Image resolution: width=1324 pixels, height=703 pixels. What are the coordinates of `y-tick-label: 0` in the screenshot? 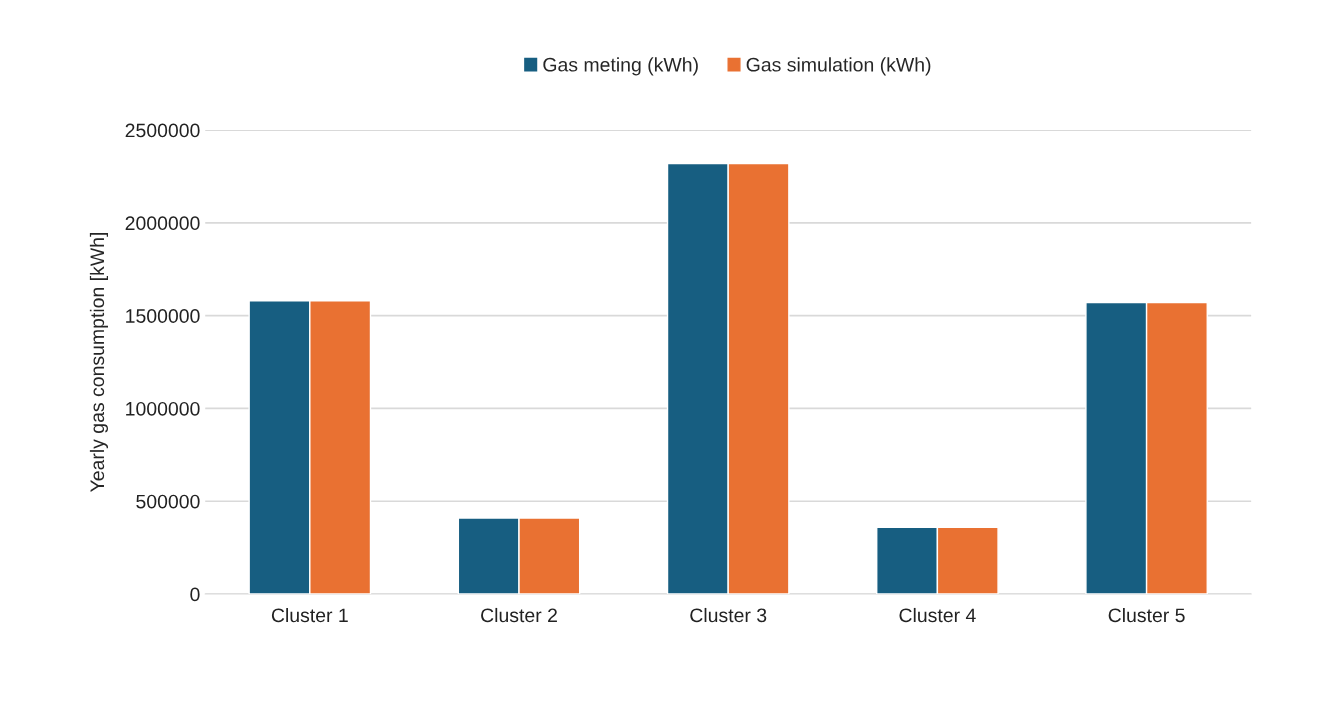 It's located at (195, 594).